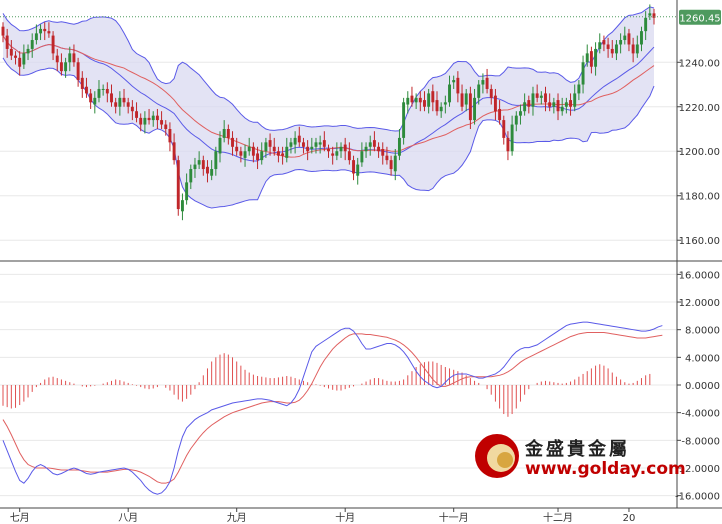 This screenshot has width=722, height=524. Describe the element at coordinates (702, 358) in the screenshot. I see `macd-tick-label: 4.0000` at that location.